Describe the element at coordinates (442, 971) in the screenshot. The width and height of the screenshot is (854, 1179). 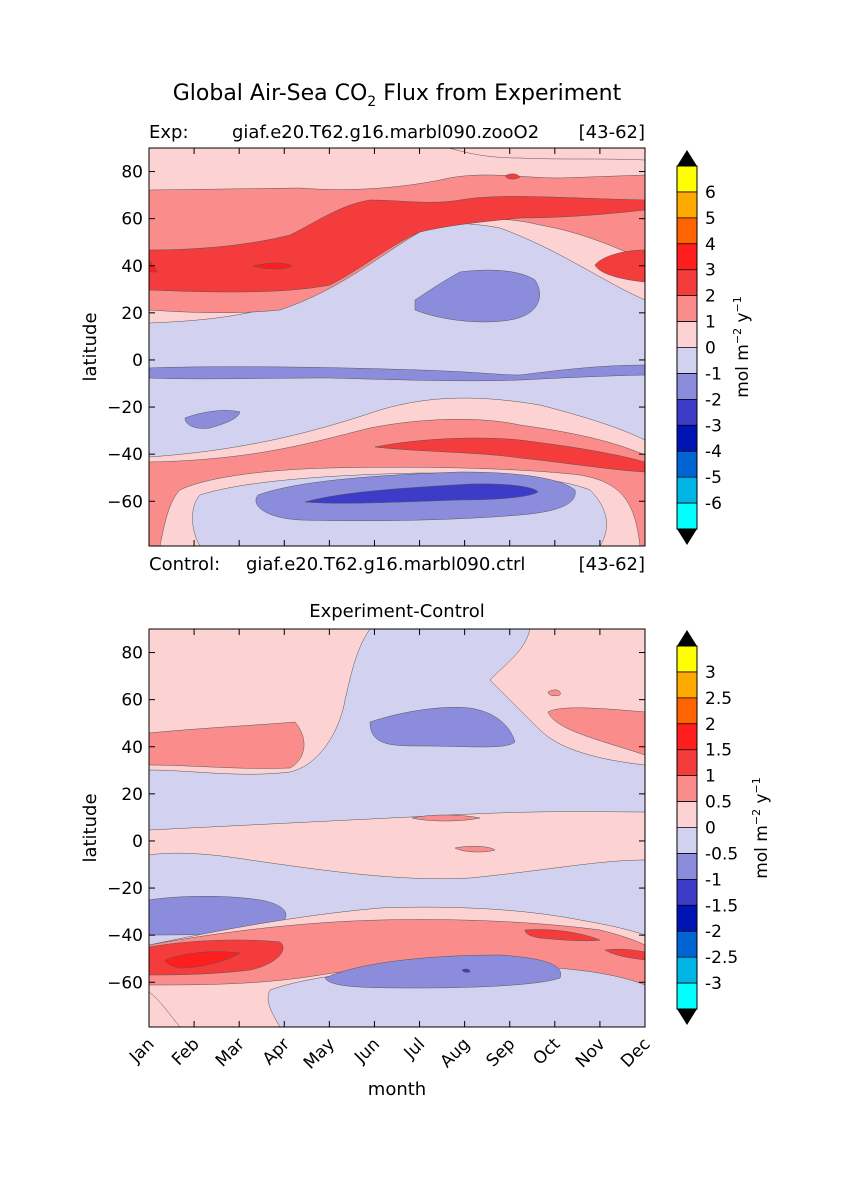
I see `contour-band-neg05-neg1` at that location.